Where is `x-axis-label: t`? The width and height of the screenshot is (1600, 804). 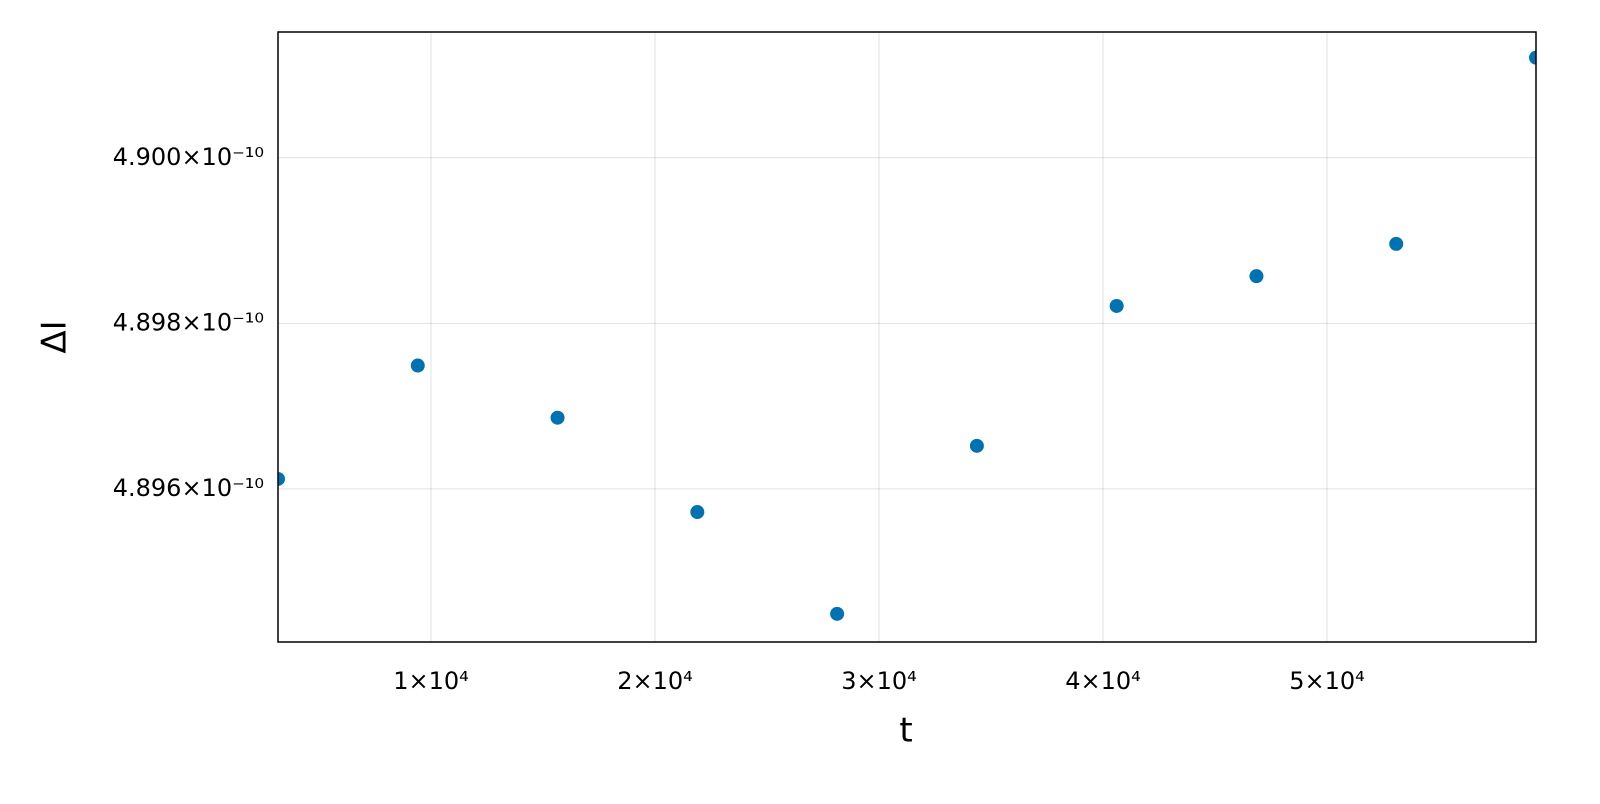
x-axis-label: t is located at coordinates (905, 731).